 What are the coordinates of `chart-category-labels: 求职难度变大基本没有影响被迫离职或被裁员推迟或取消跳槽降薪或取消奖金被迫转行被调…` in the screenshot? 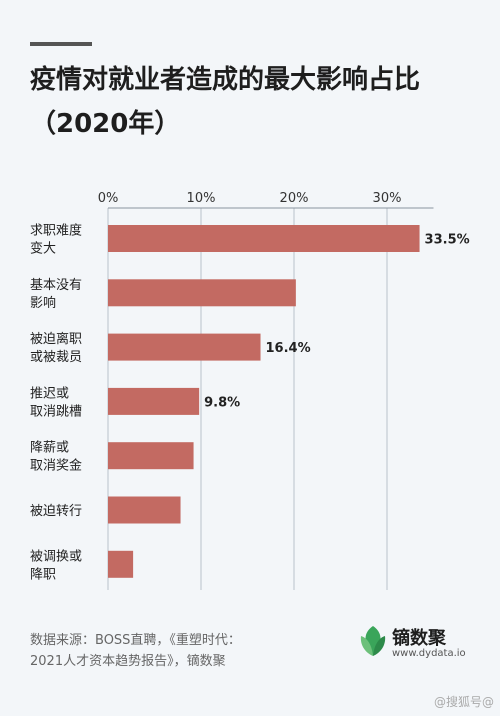 It's located at (56, 403).